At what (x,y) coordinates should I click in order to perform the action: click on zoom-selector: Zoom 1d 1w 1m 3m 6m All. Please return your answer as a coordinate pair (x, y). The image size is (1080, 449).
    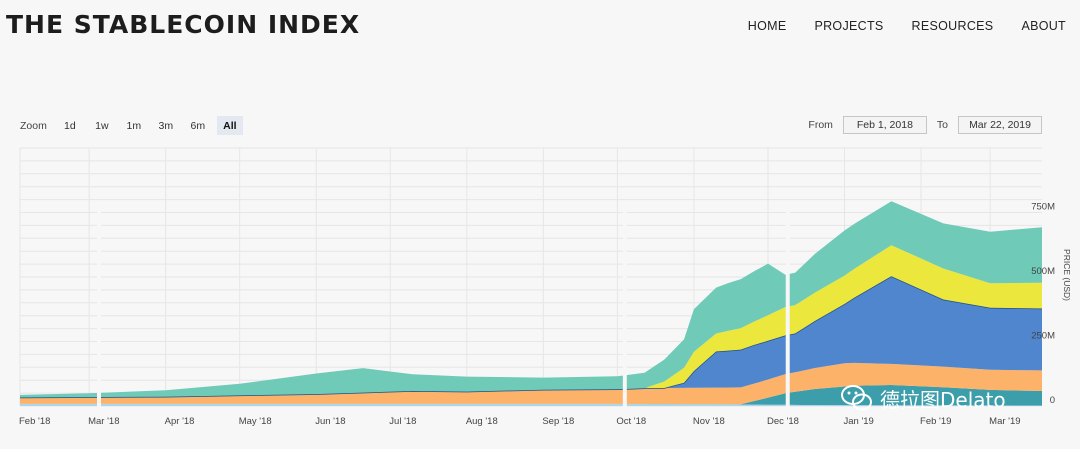
    Looking at the image, I should click on (134, 125).